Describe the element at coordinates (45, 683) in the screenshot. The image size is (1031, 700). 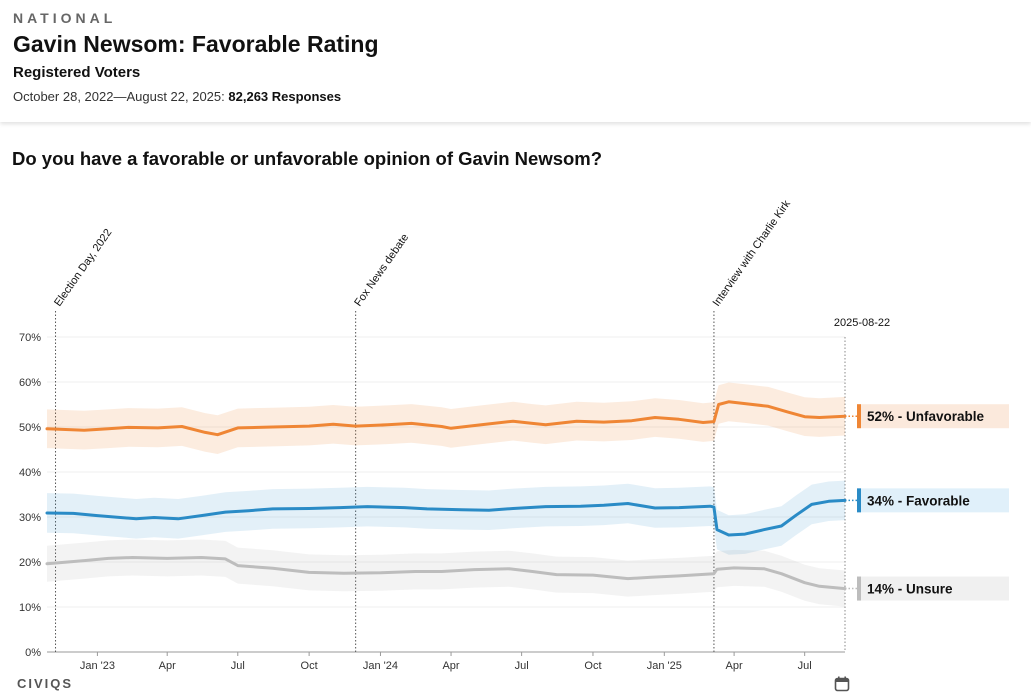
I see `brand-logo: CIVIQS` at that location.